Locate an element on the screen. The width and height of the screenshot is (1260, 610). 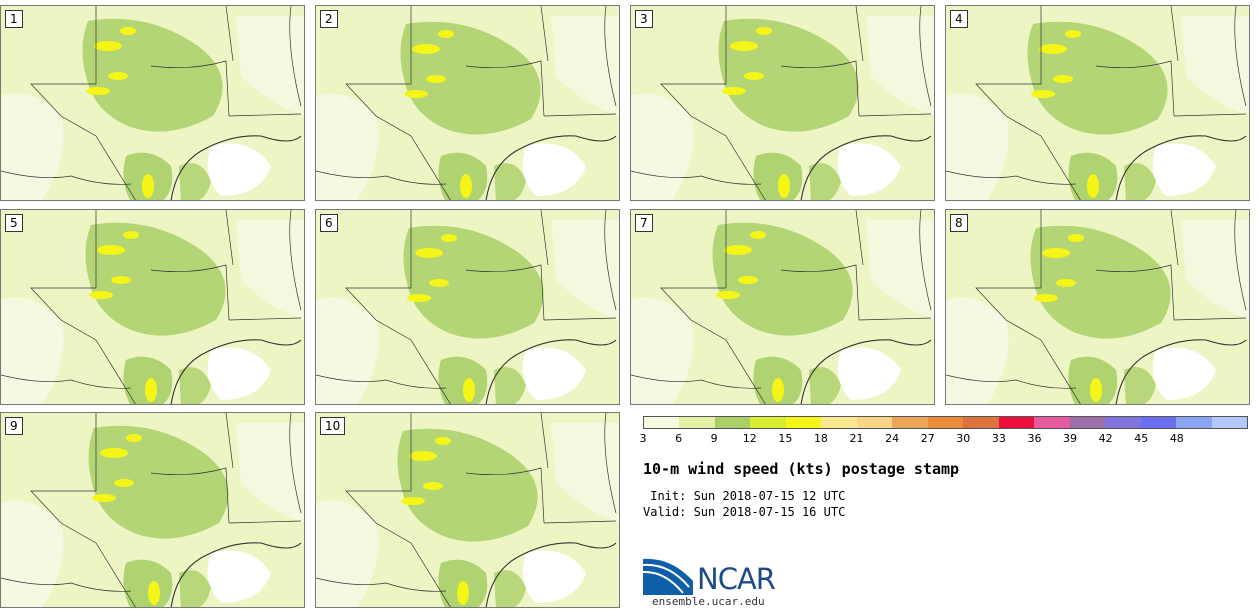
colorbar-tick-label: 12 is located at coordinates (749, 438).